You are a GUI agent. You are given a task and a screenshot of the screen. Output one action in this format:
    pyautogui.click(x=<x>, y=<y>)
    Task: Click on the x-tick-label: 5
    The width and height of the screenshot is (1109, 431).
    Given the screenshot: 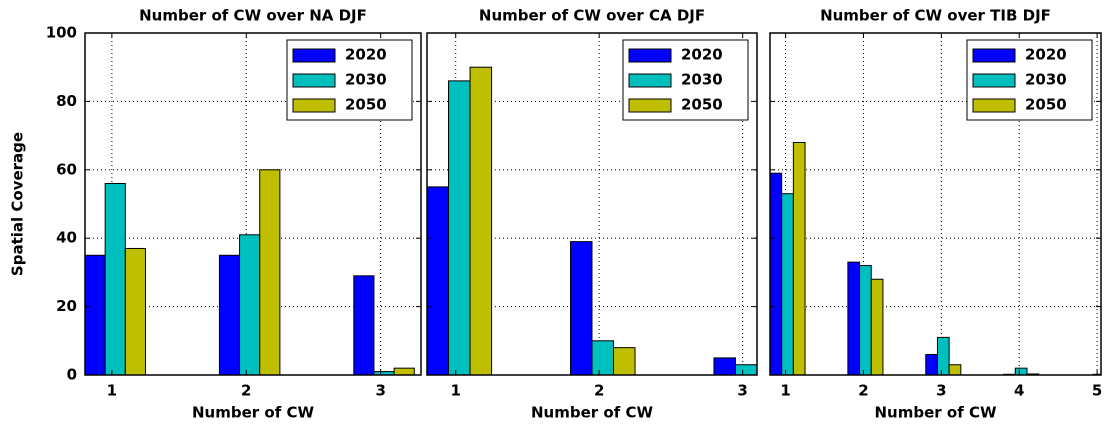 What is the action you would take?
    pyautogui.click(x=1097, y=391)
    